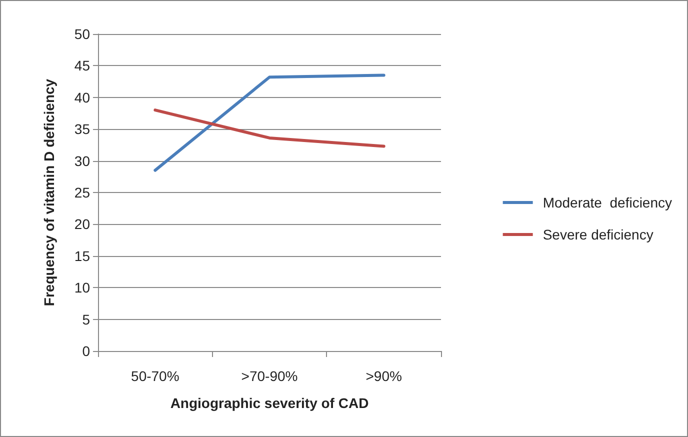 Image resolution: width=688 pixels, height=437 pixels. What do you see at coordinates (86, 351) in the screenshot?
I see `y-tick-label: 0` at bounding box center [86, 351].